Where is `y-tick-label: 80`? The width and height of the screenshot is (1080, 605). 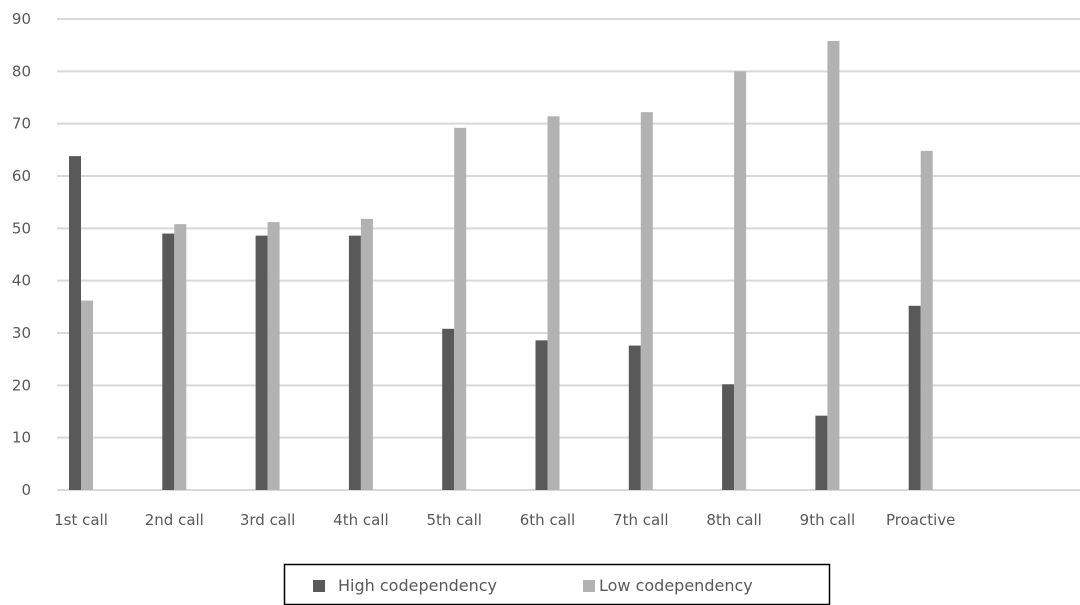
y-tick-label: 80 is located at coordinates (21, 71).